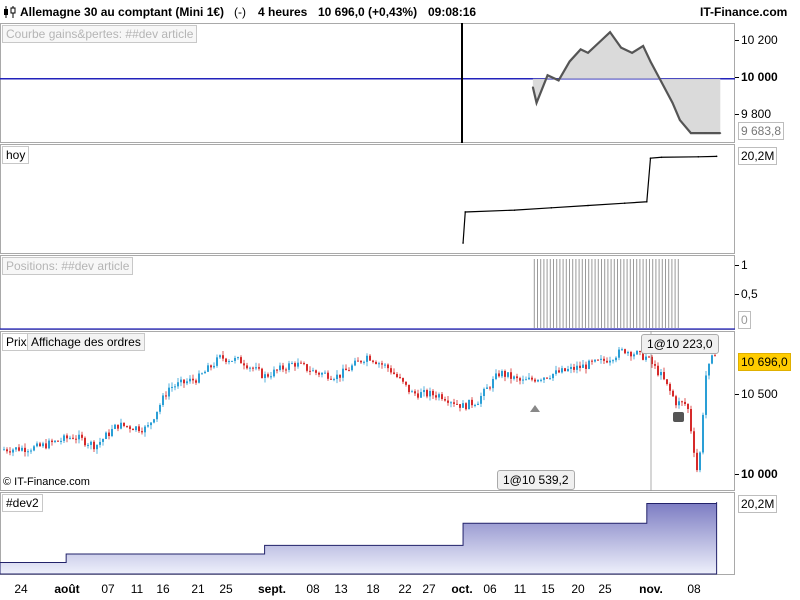 The width and height of the screenshot is (800, 600). Describe the element at coordinates (16, 155) in the screenshot. I see `hoy-panel-label: hoy` at that location.